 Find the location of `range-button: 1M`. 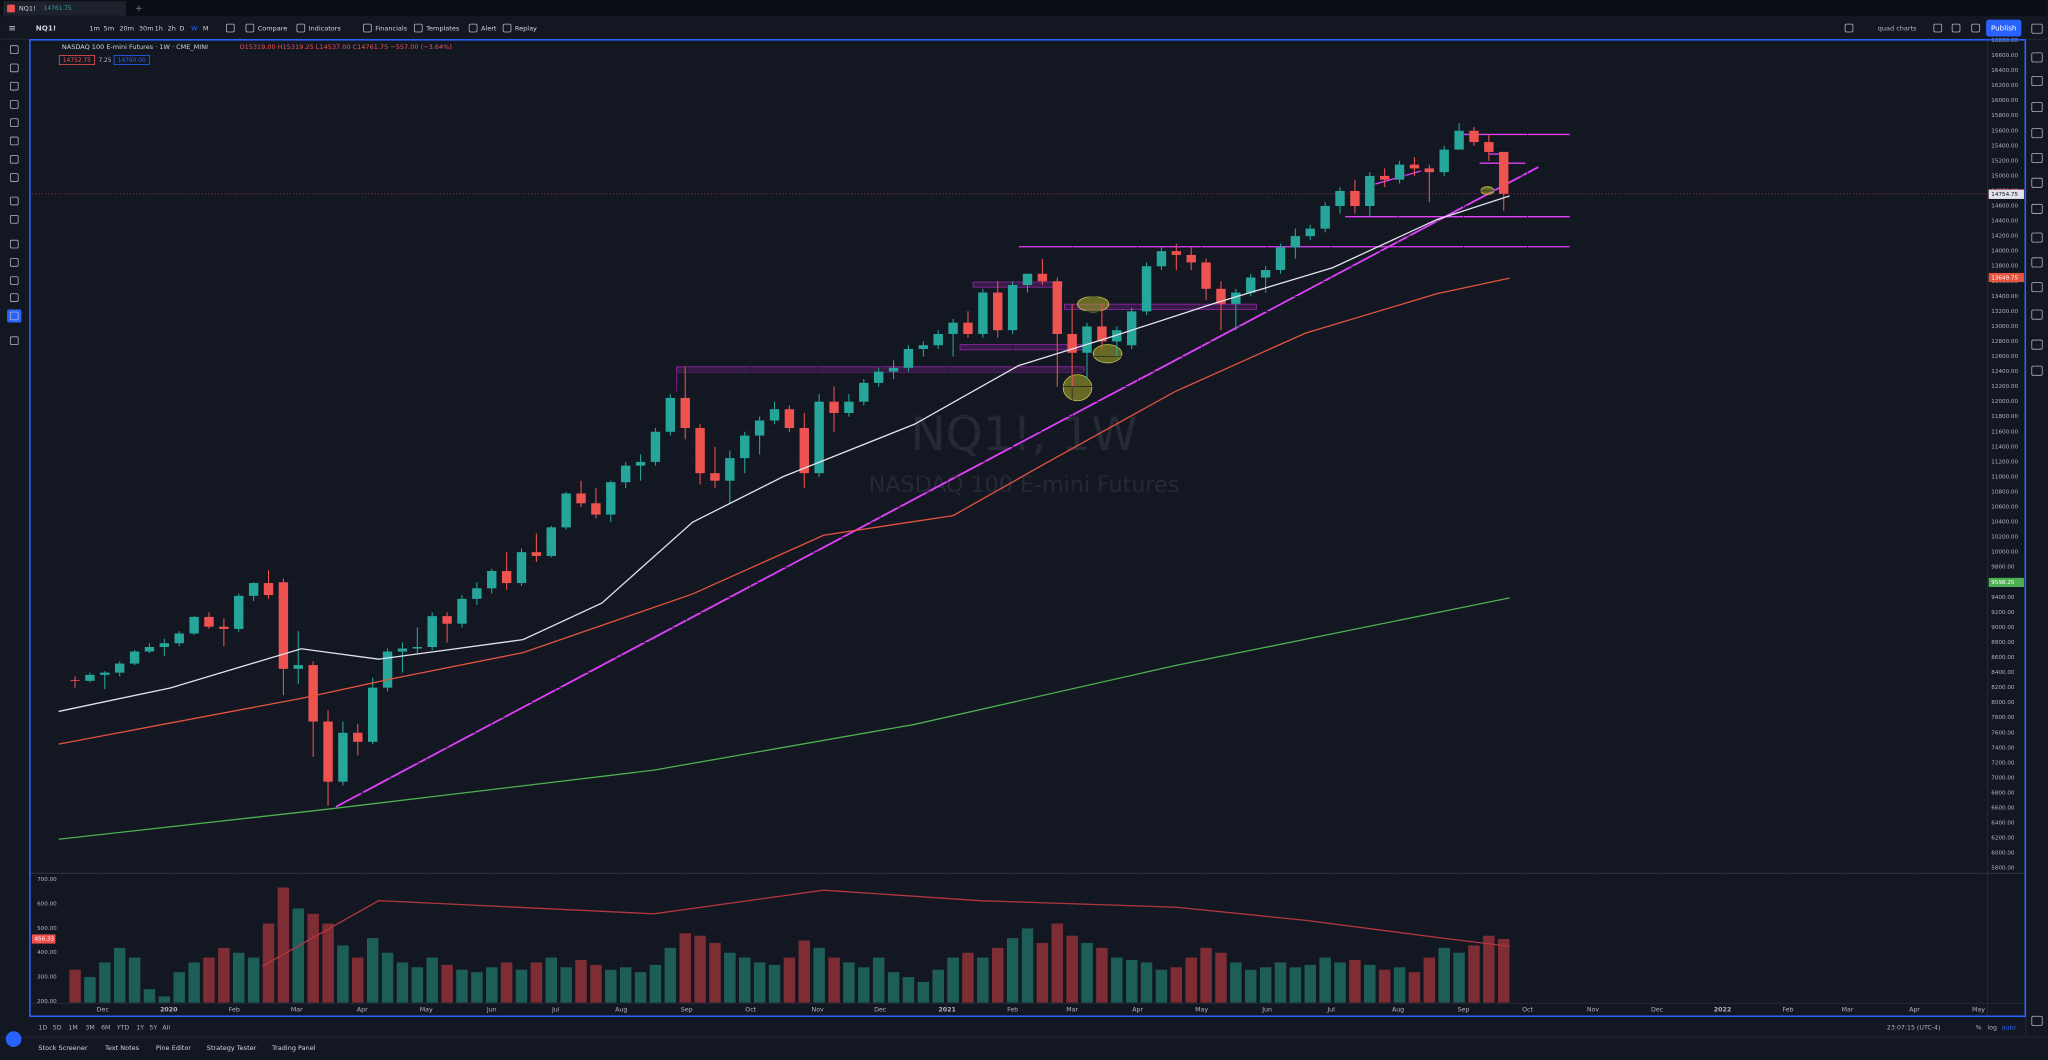

range-button: 1M is located at coordinates (72, 1027).